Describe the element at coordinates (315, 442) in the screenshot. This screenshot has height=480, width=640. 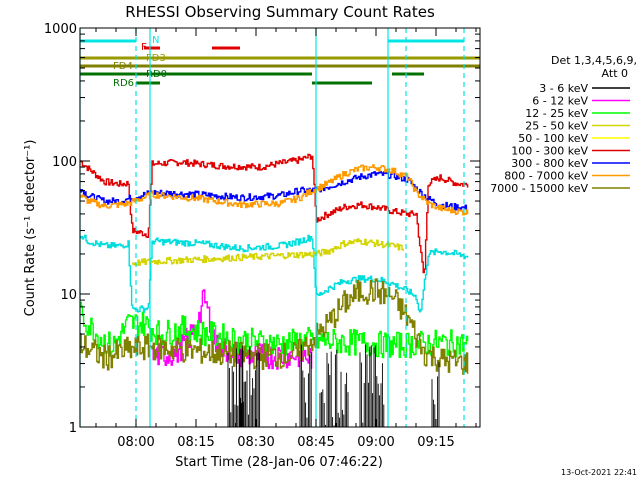
I see `x-tick-label: 08:45` at that location.